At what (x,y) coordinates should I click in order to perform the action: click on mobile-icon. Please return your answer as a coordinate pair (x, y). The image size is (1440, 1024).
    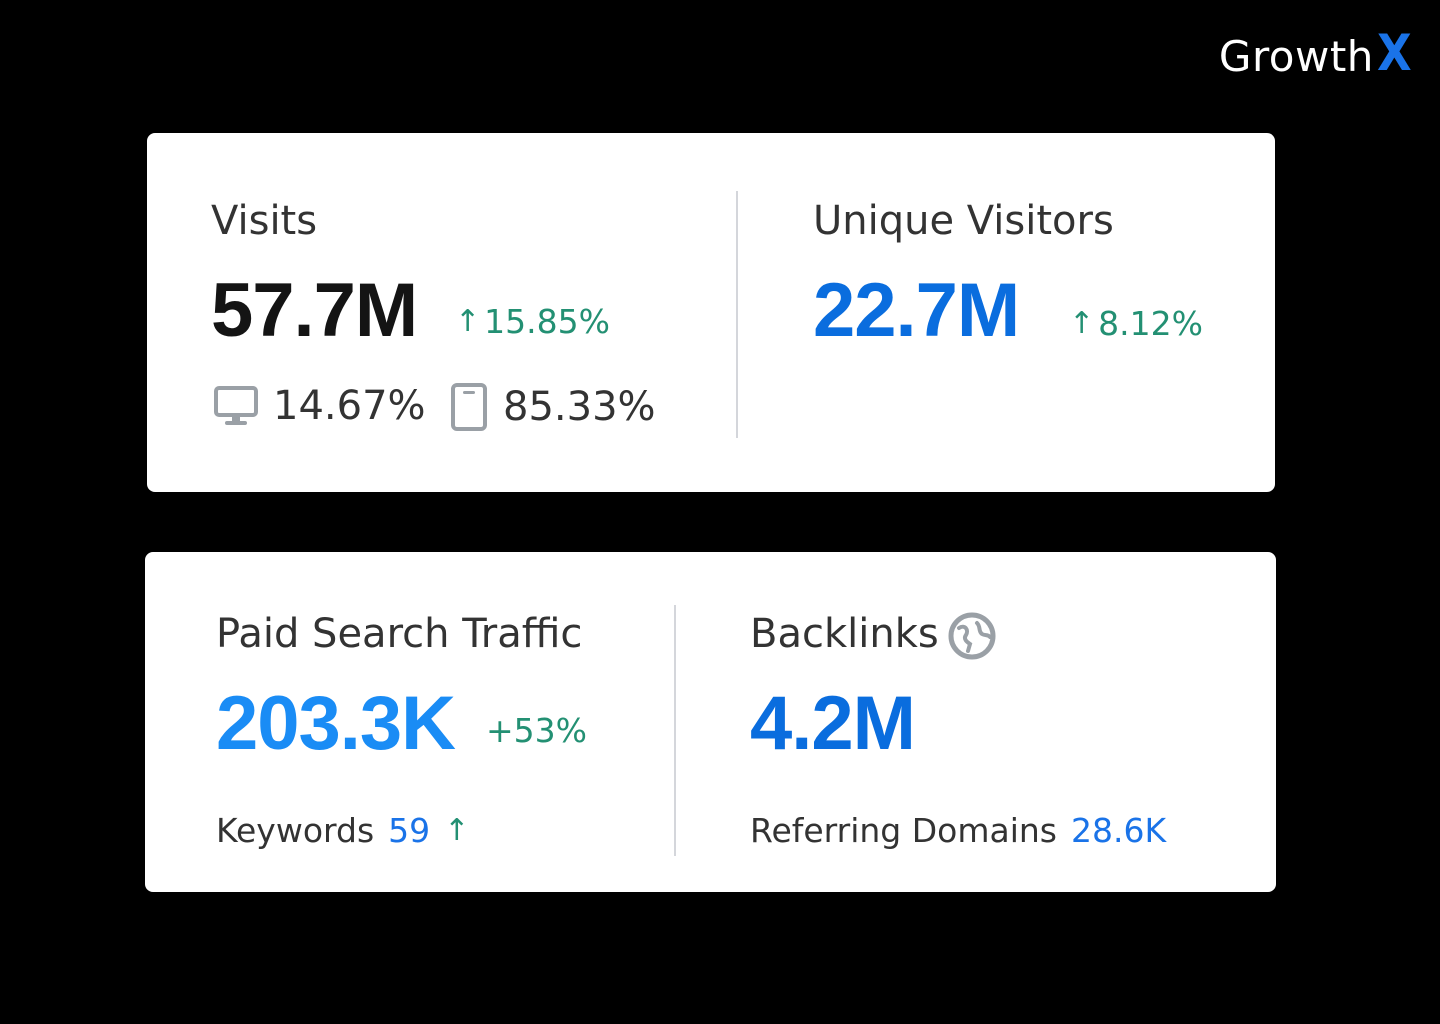
    Looking at the image, I should click on (469, 407).